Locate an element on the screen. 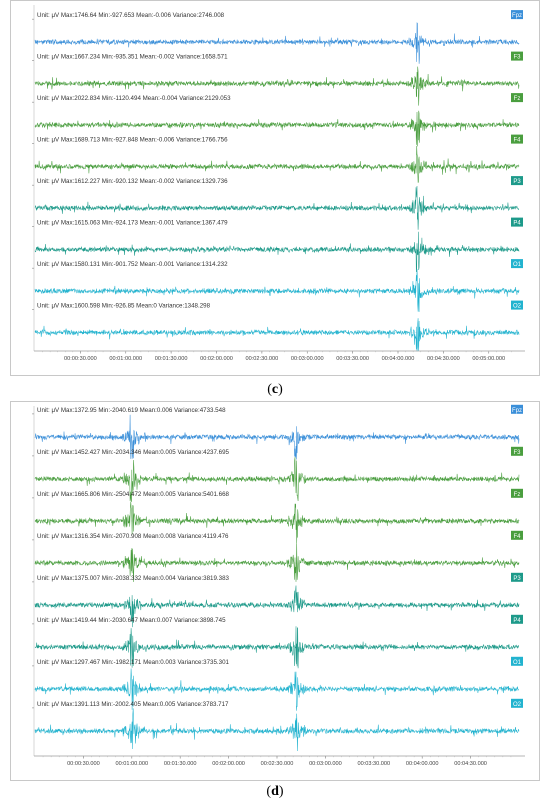 The image size is (550, 808). panel-label-c: (c) is located at coordinates (275, 389).